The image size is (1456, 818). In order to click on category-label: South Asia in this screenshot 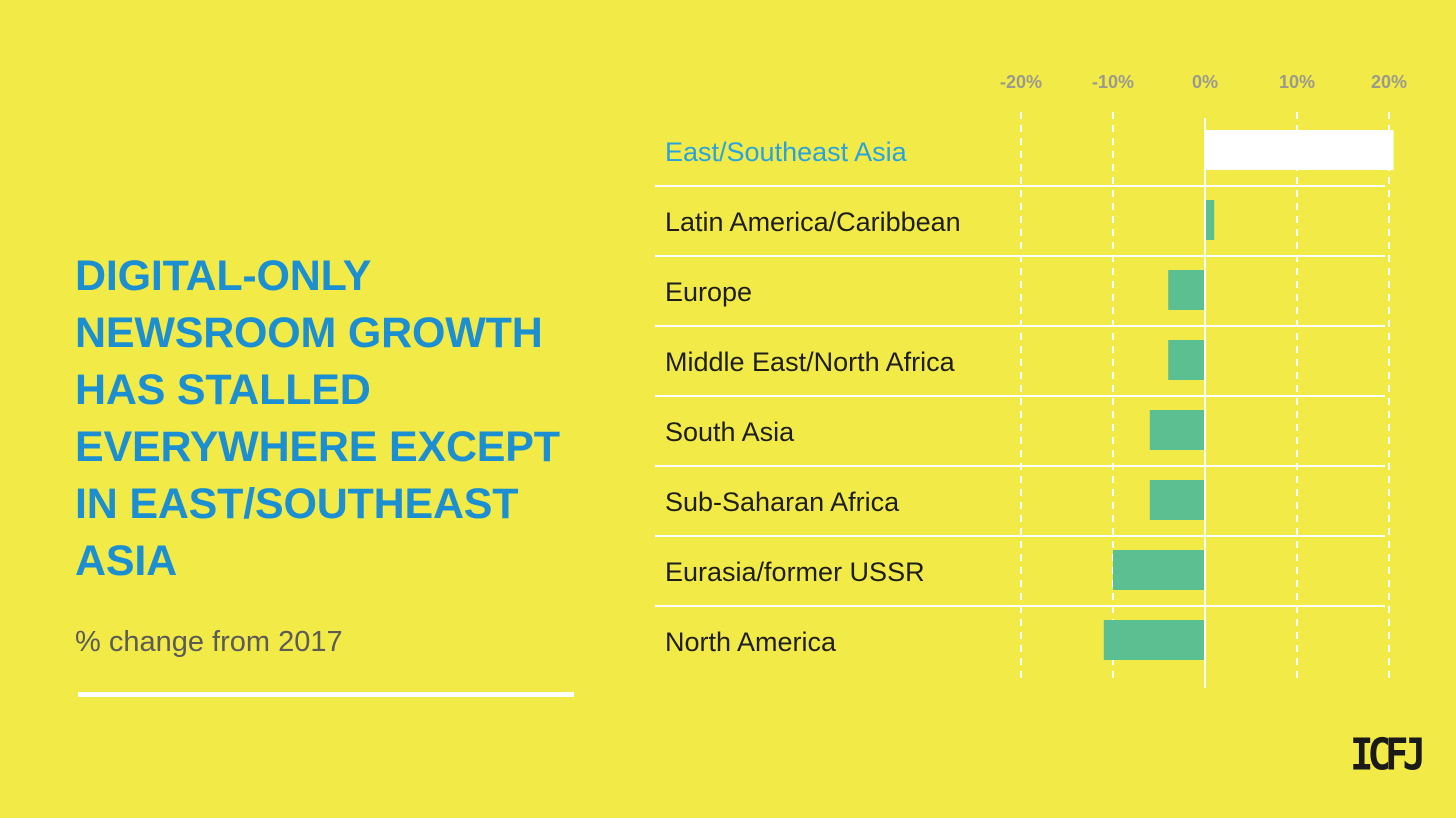, I will do `click(730, 432)`.